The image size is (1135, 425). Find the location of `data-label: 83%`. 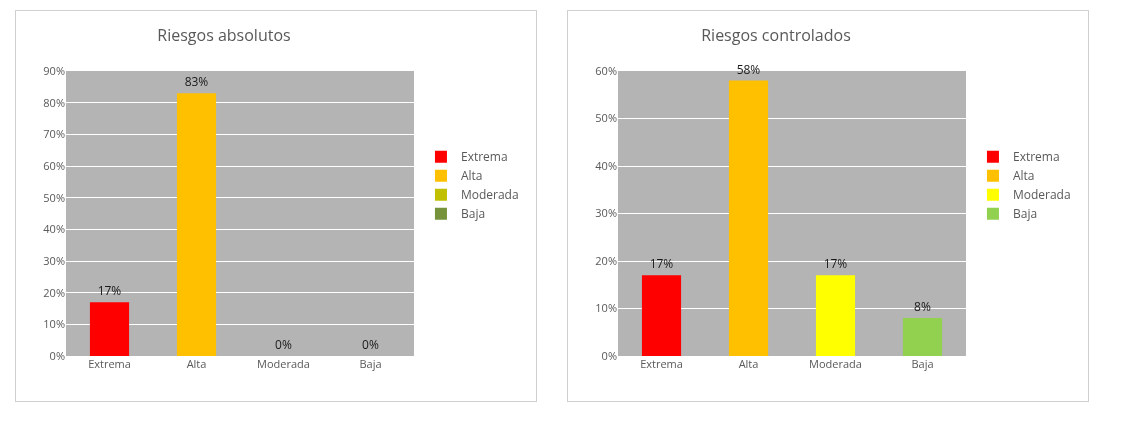

data-label: 83% is located at coordinates (196, 82).